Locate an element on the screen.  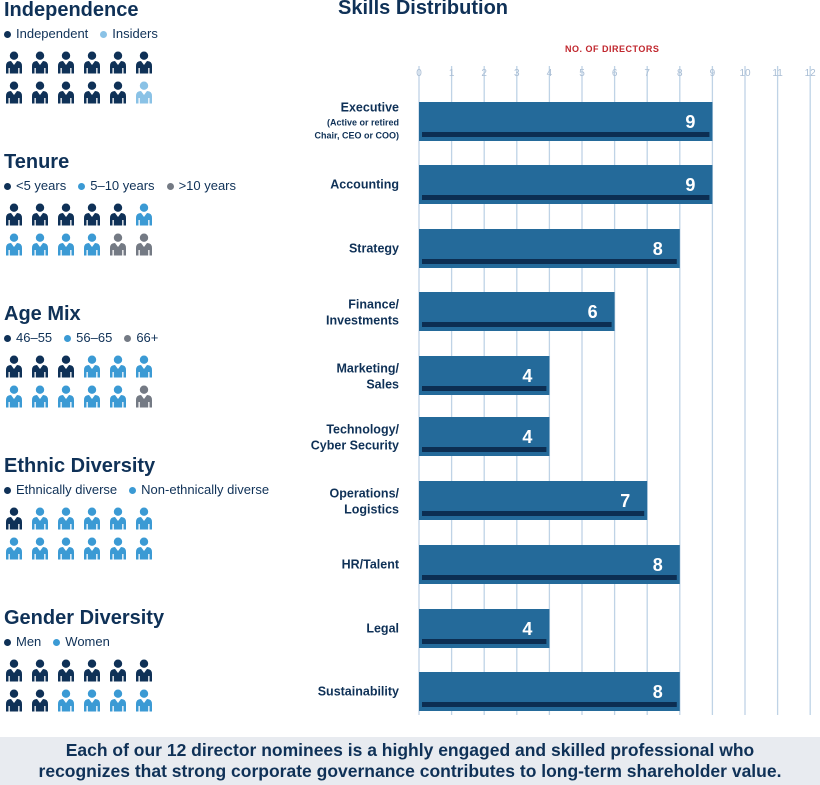
category-label: Sustainability is located at coordinates (358, 692).